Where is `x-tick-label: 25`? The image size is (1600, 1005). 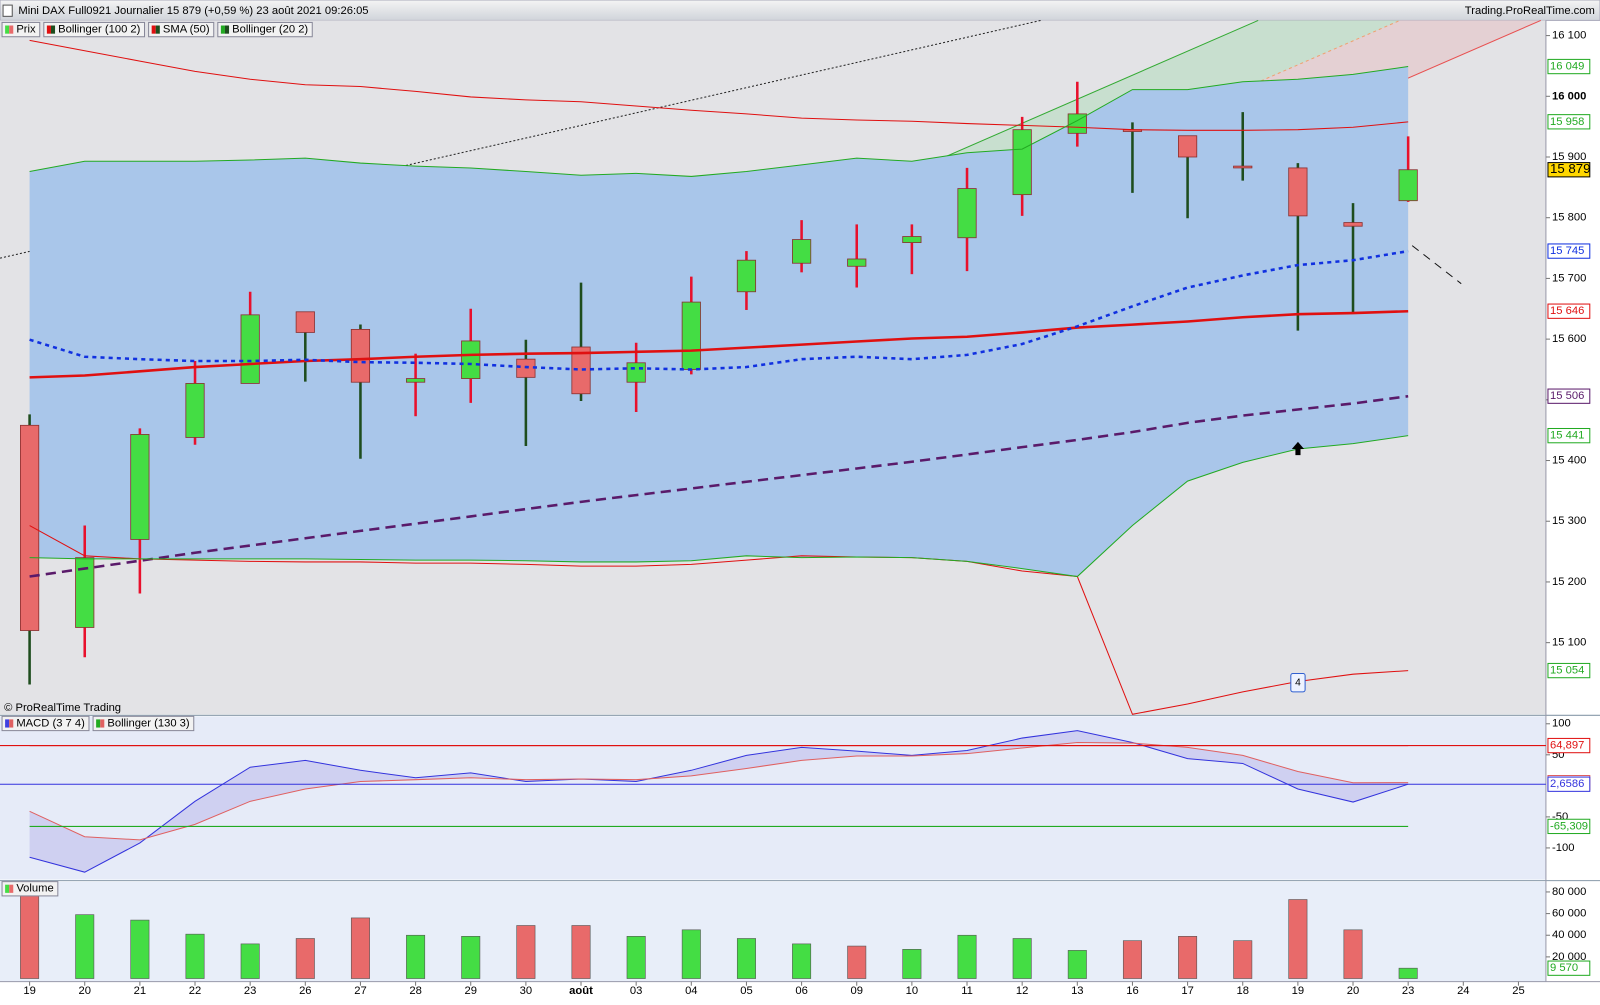 x-tick-label: 25 is located at coordinates (1518, 991).